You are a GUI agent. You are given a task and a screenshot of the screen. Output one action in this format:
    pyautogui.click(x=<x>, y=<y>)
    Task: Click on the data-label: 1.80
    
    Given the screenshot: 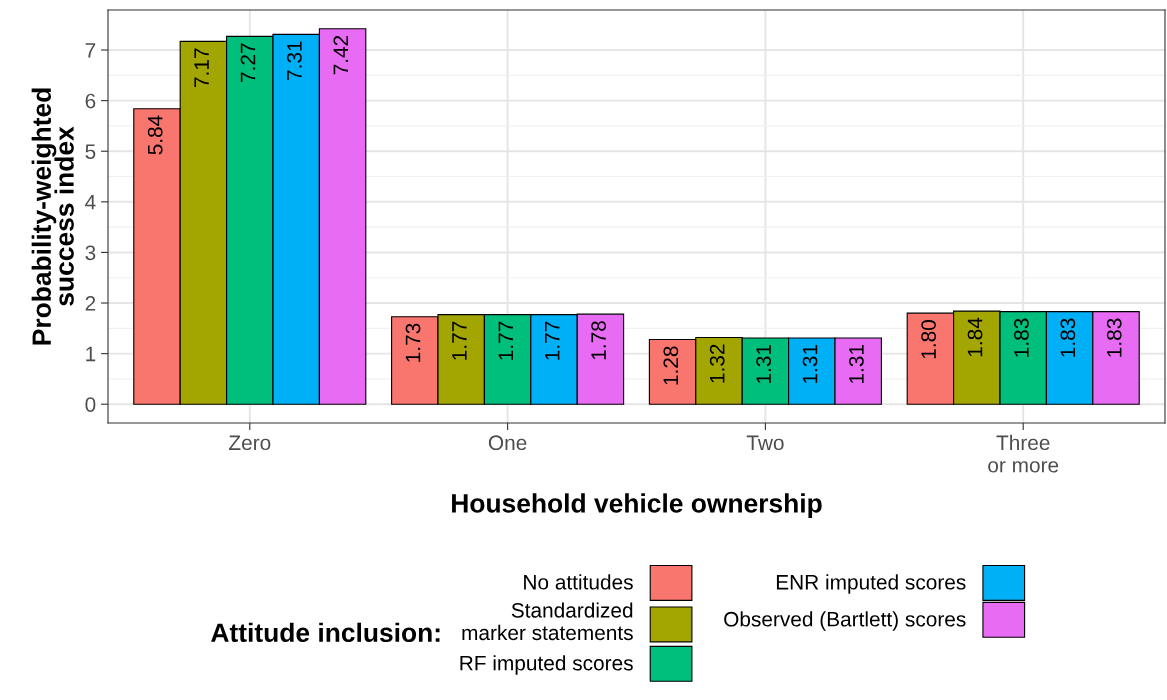 What is the action you would take?
    pyautogui.click(x=928, y=339)
    